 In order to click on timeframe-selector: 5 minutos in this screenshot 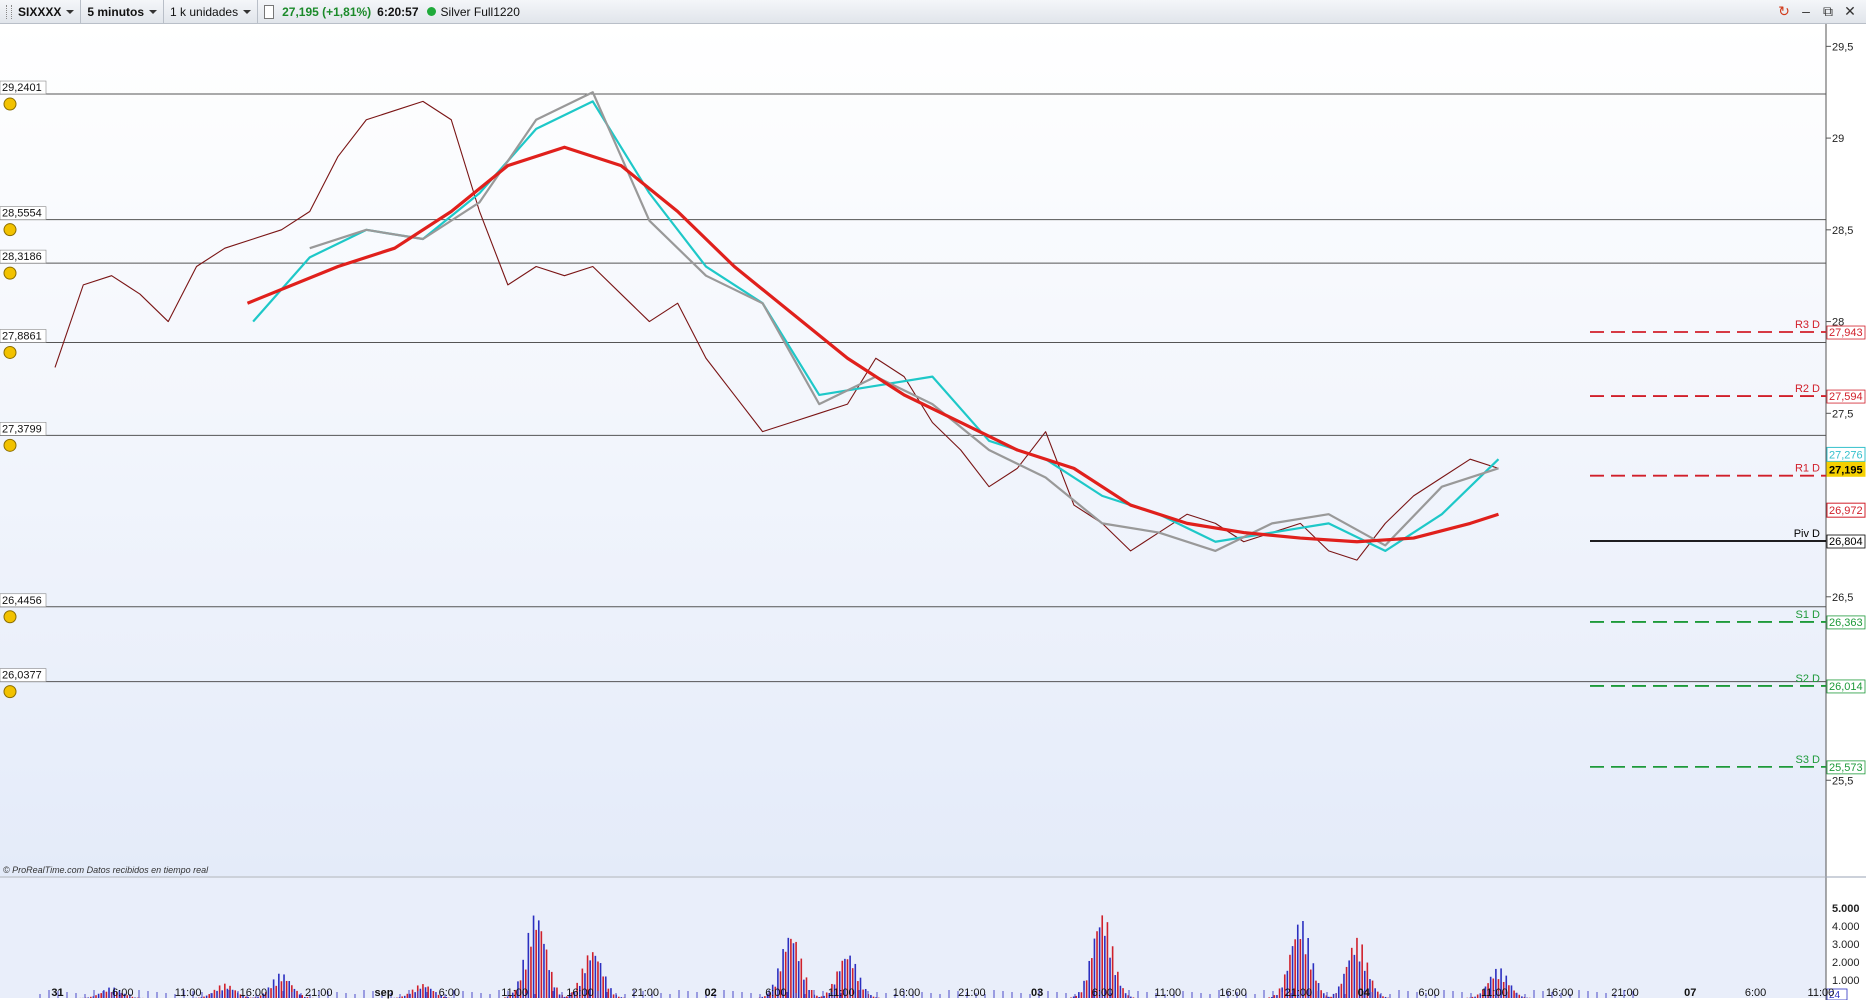, I will do `click(123, 11)`.